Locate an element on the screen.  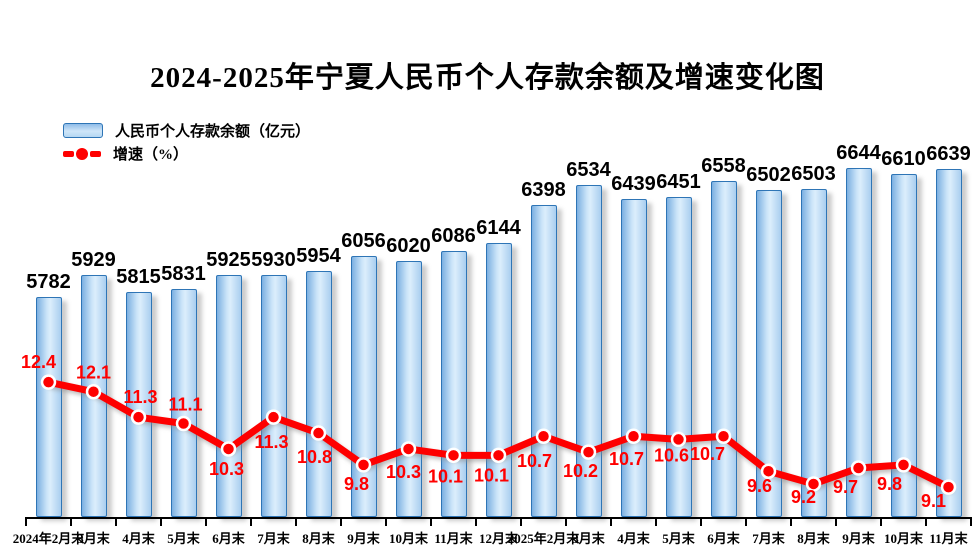
legend-line-label: 增速（%） is located at coordinates (151, 155).